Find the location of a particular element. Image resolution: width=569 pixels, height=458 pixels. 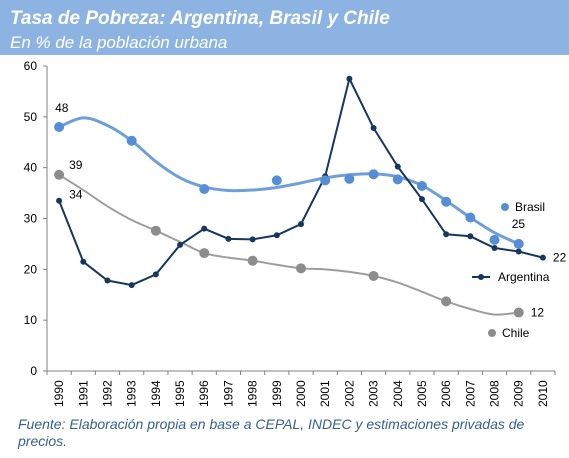

data-label-brasil: 25 is located at coordinates (519, 224).